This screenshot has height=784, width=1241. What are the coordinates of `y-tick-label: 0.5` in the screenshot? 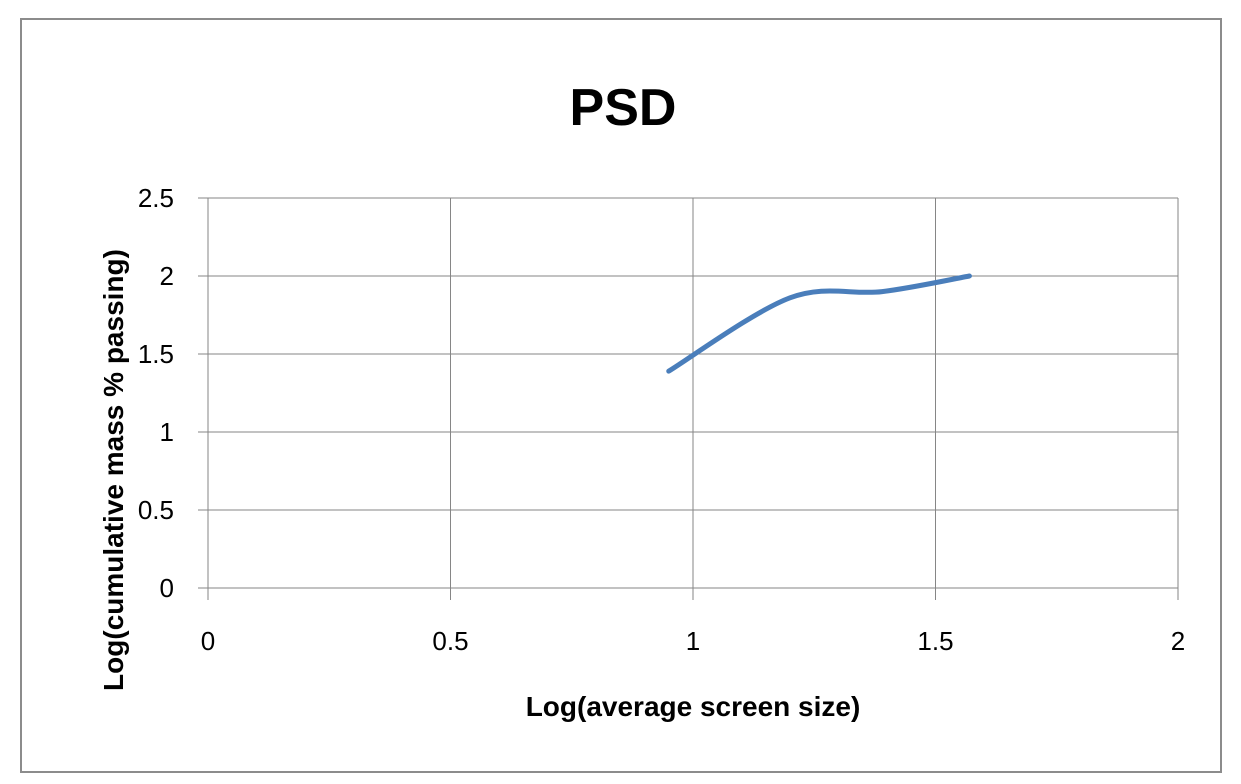 It's located at (156, 510).